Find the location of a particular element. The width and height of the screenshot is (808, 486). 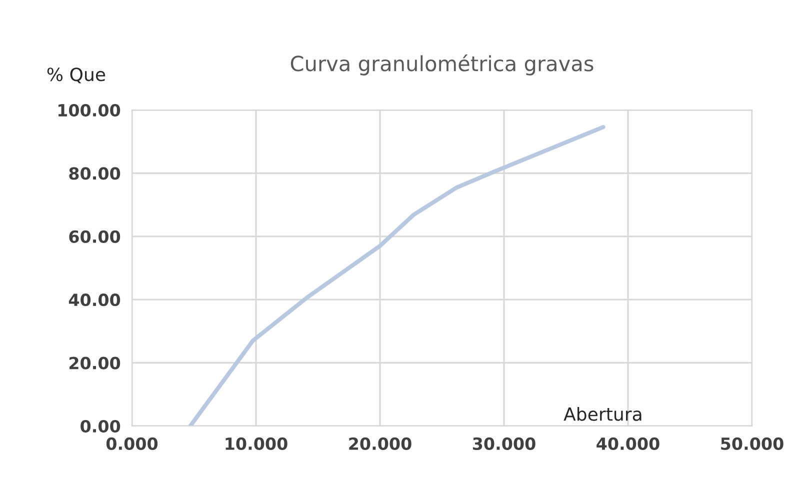

y-tick-label: 20.00 is located at coordinates (94, 363).